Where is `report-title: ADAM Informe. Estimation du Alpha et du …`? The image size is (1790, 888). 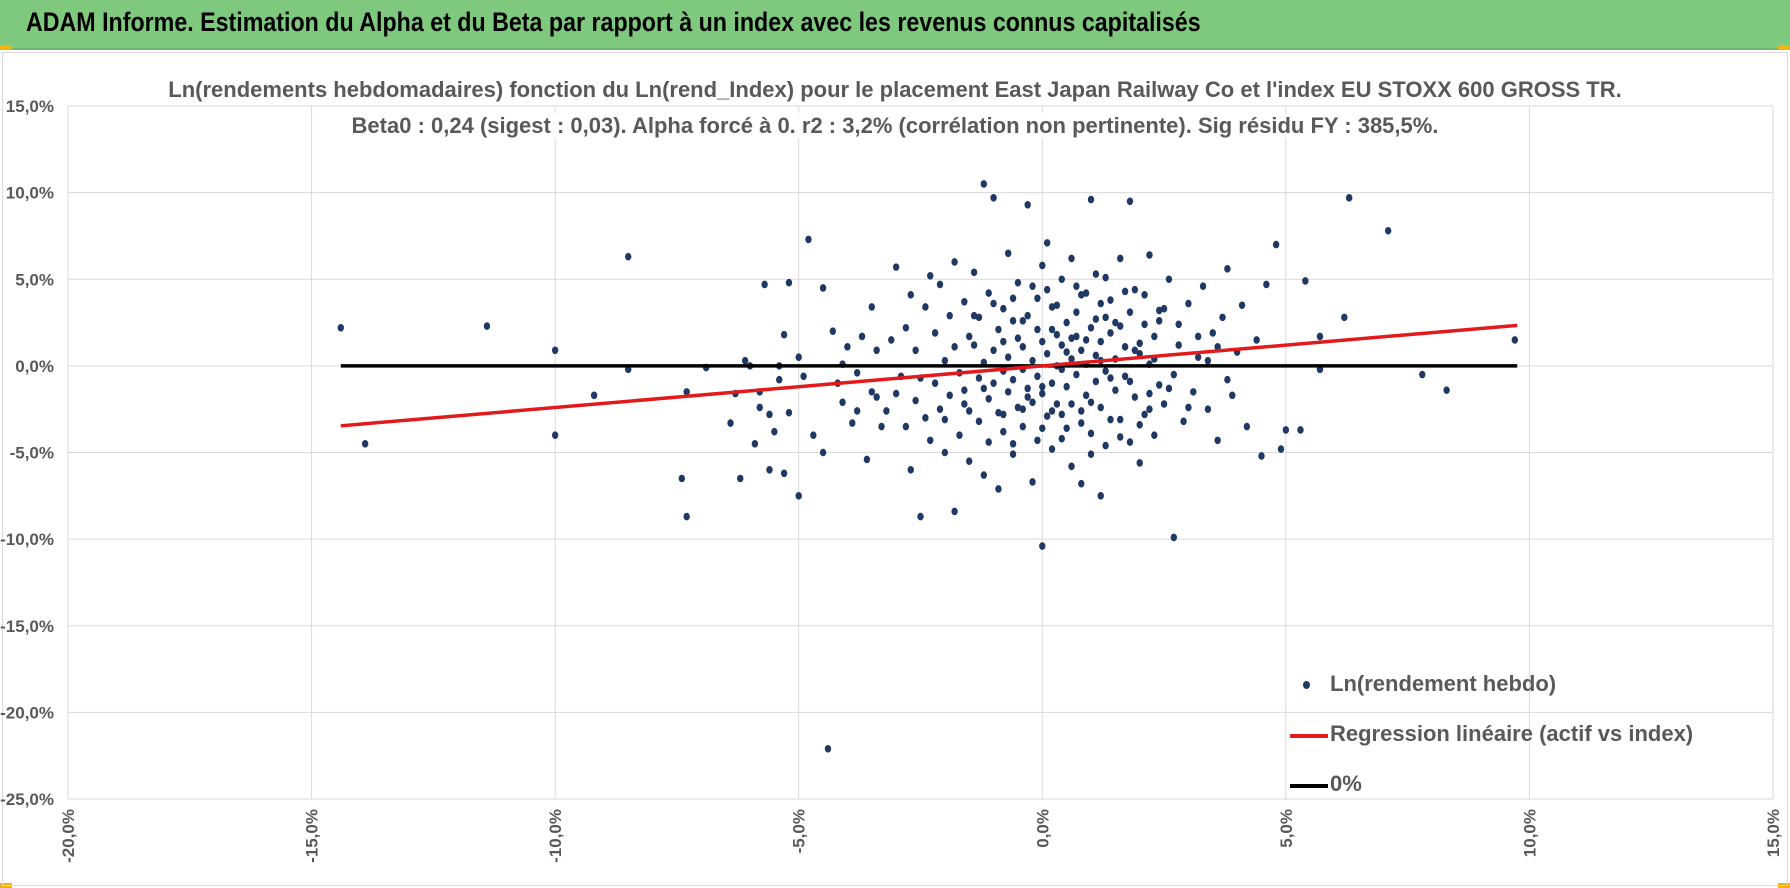 report-title: ADAM Informe. Estimation du Alpha et du … is located at coordinates (613, 22).